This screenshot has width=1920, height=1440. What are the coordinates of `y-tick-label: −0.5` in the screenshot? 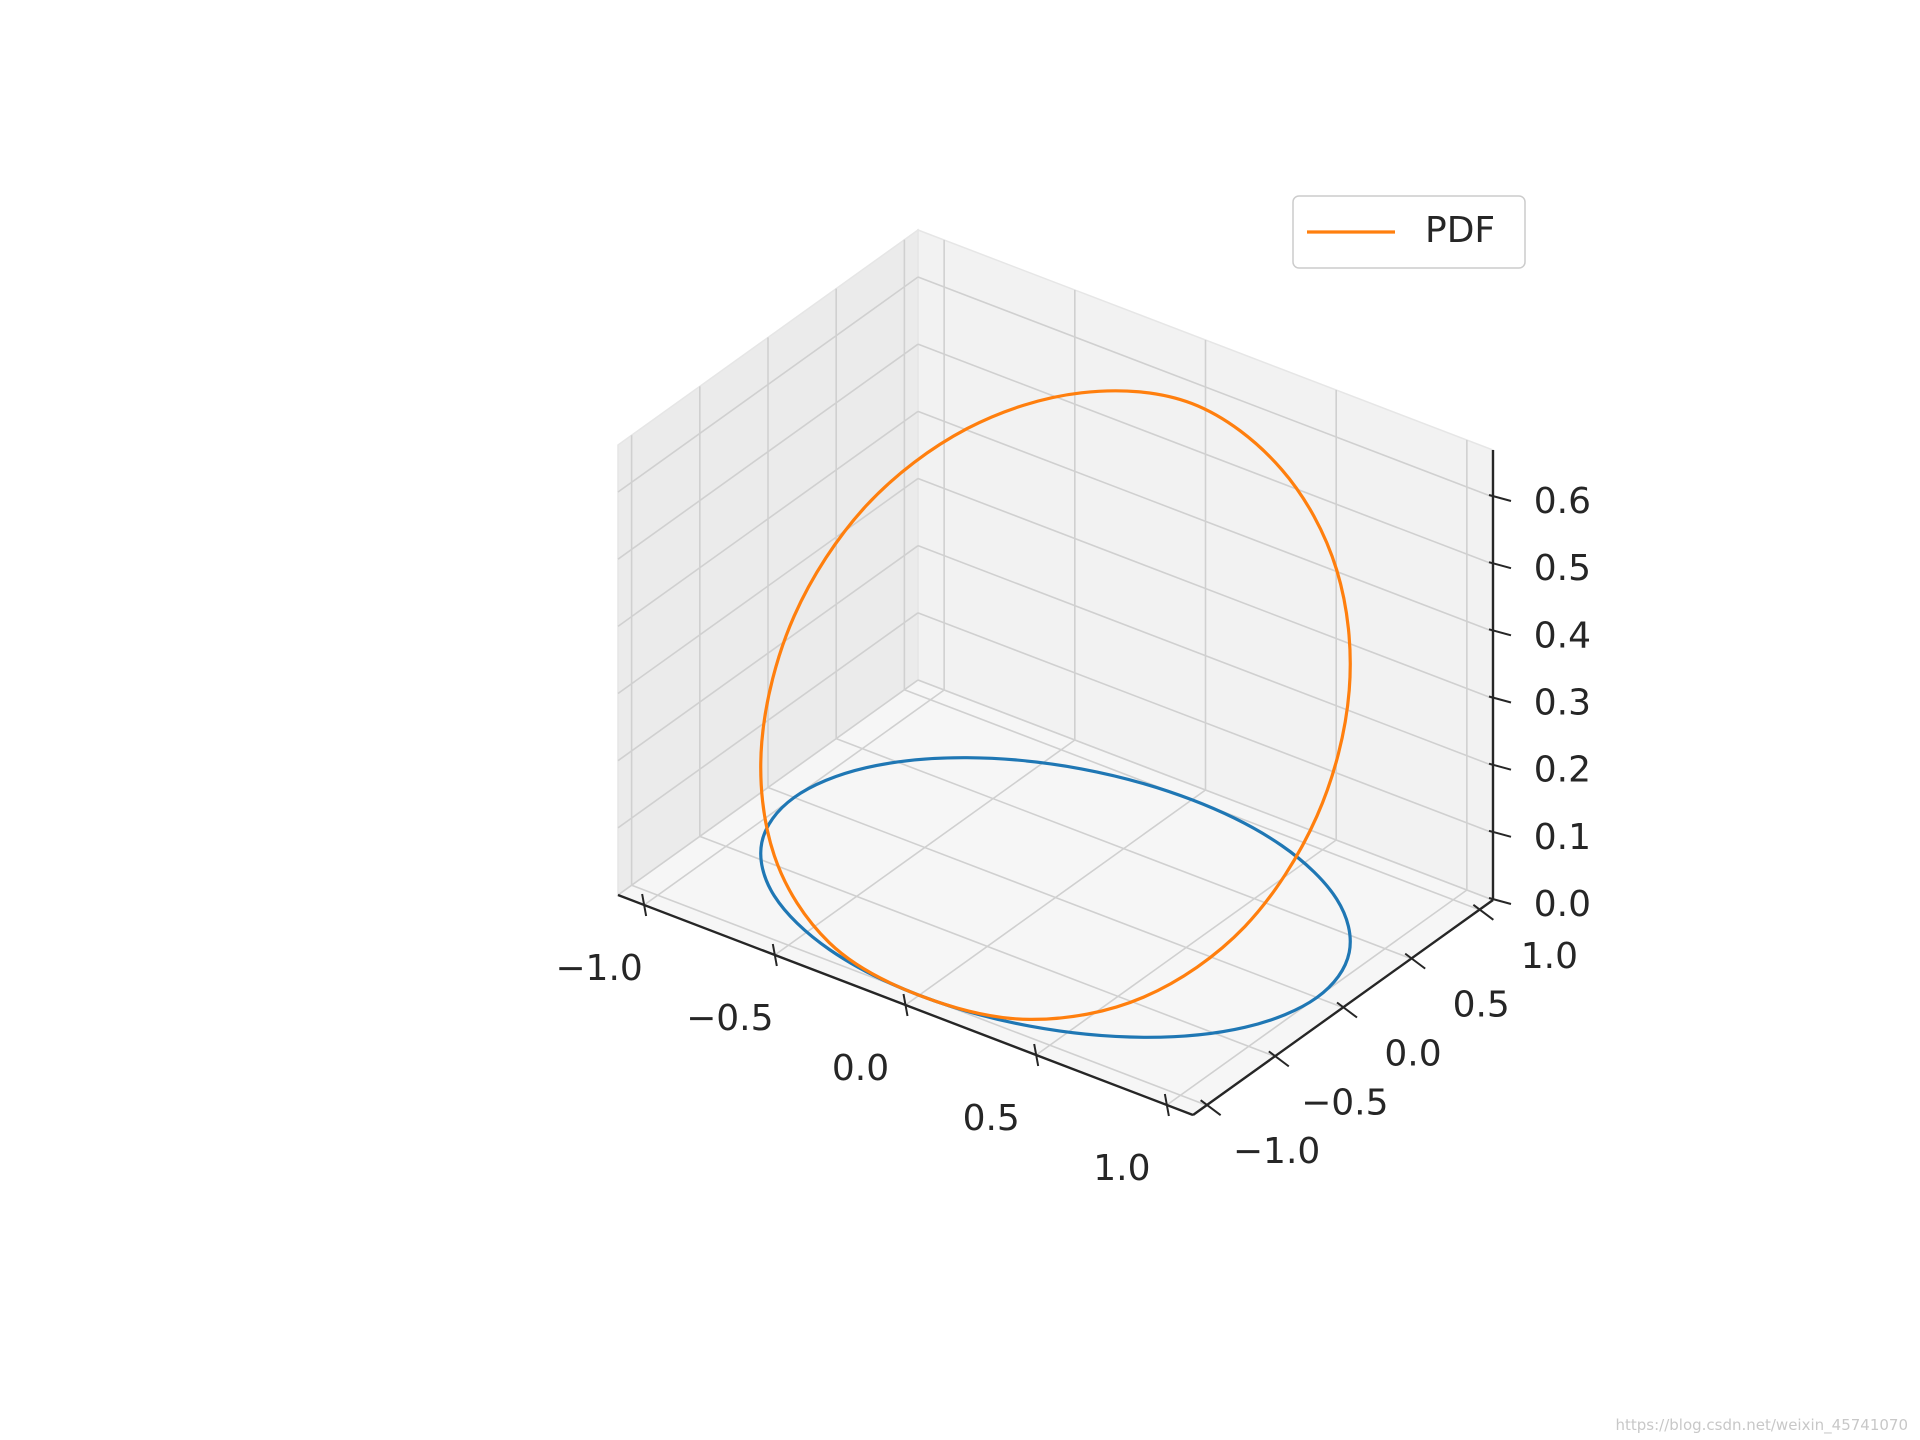 It's located at (1344, 1102).